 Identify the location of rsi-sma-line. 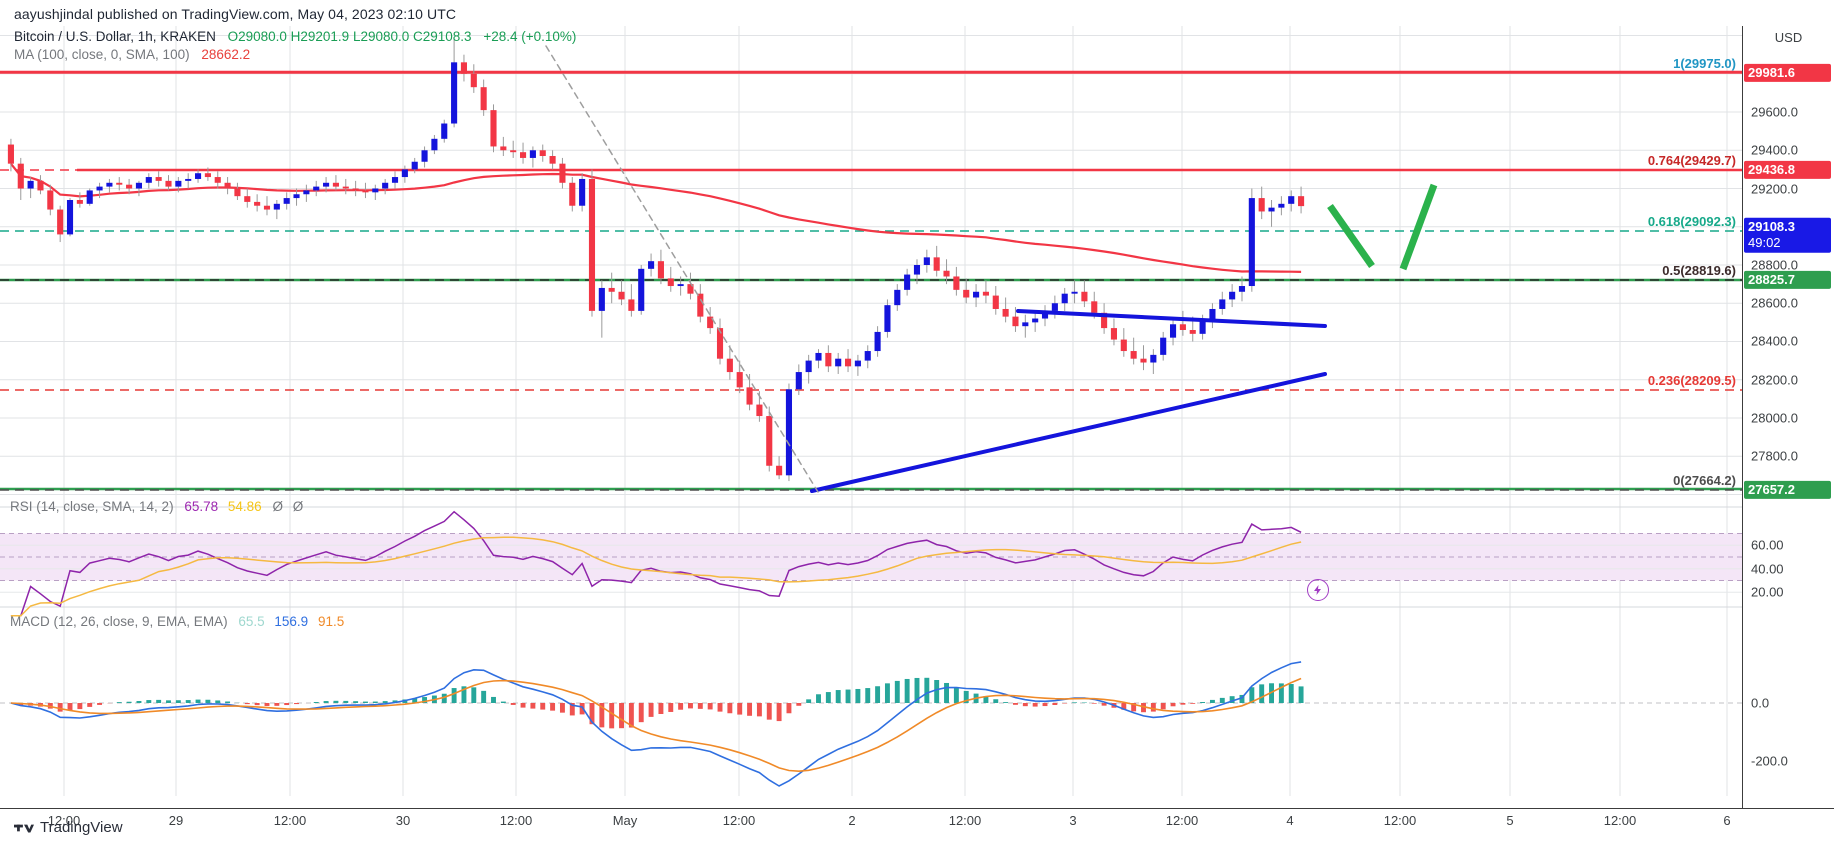
(656, 576).